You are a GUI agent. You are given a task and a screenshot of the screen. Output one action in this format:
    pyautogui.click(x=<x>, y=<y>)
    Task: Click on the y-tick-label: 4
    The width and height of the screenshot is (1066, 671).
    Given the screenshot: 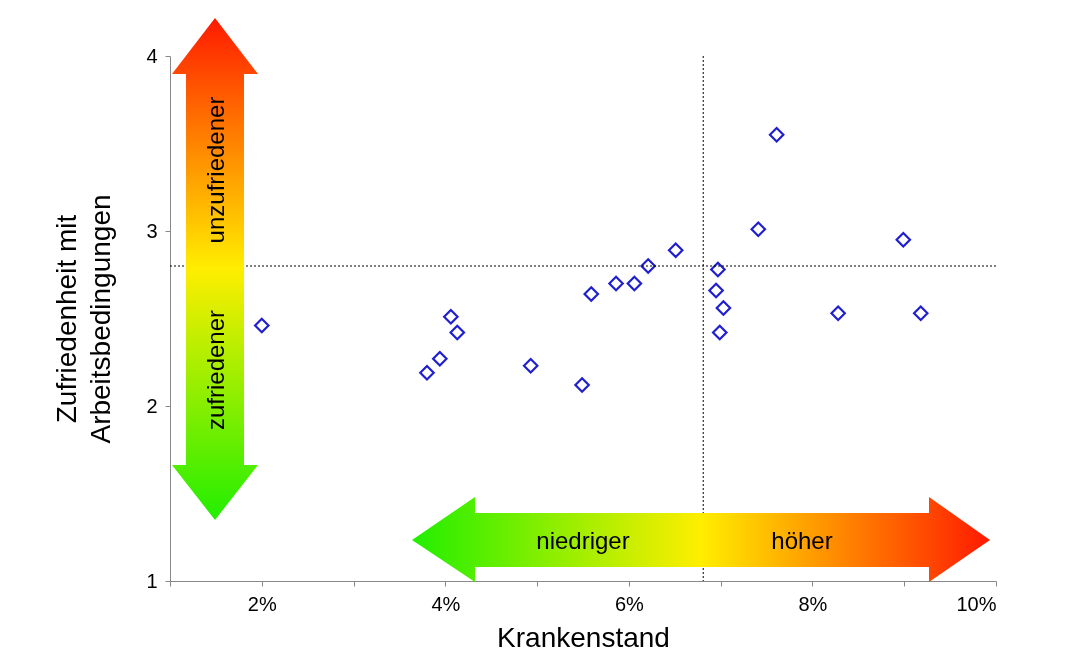 What is the action you would take?
    pyautogui.click(x=152, y=55)
    